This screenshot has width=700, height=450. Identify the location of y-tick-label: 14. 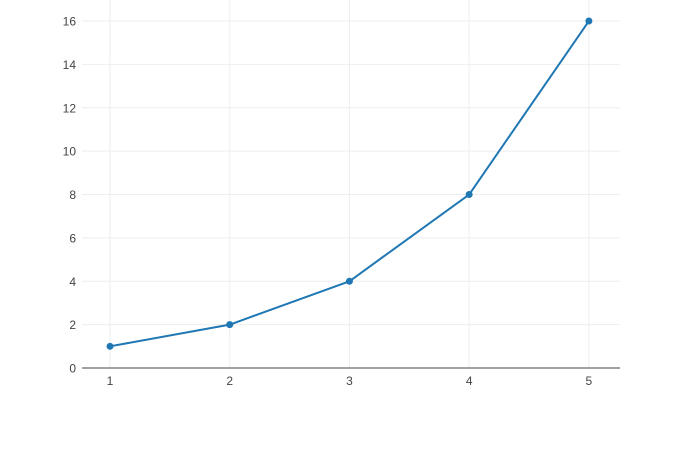
(70, 65).